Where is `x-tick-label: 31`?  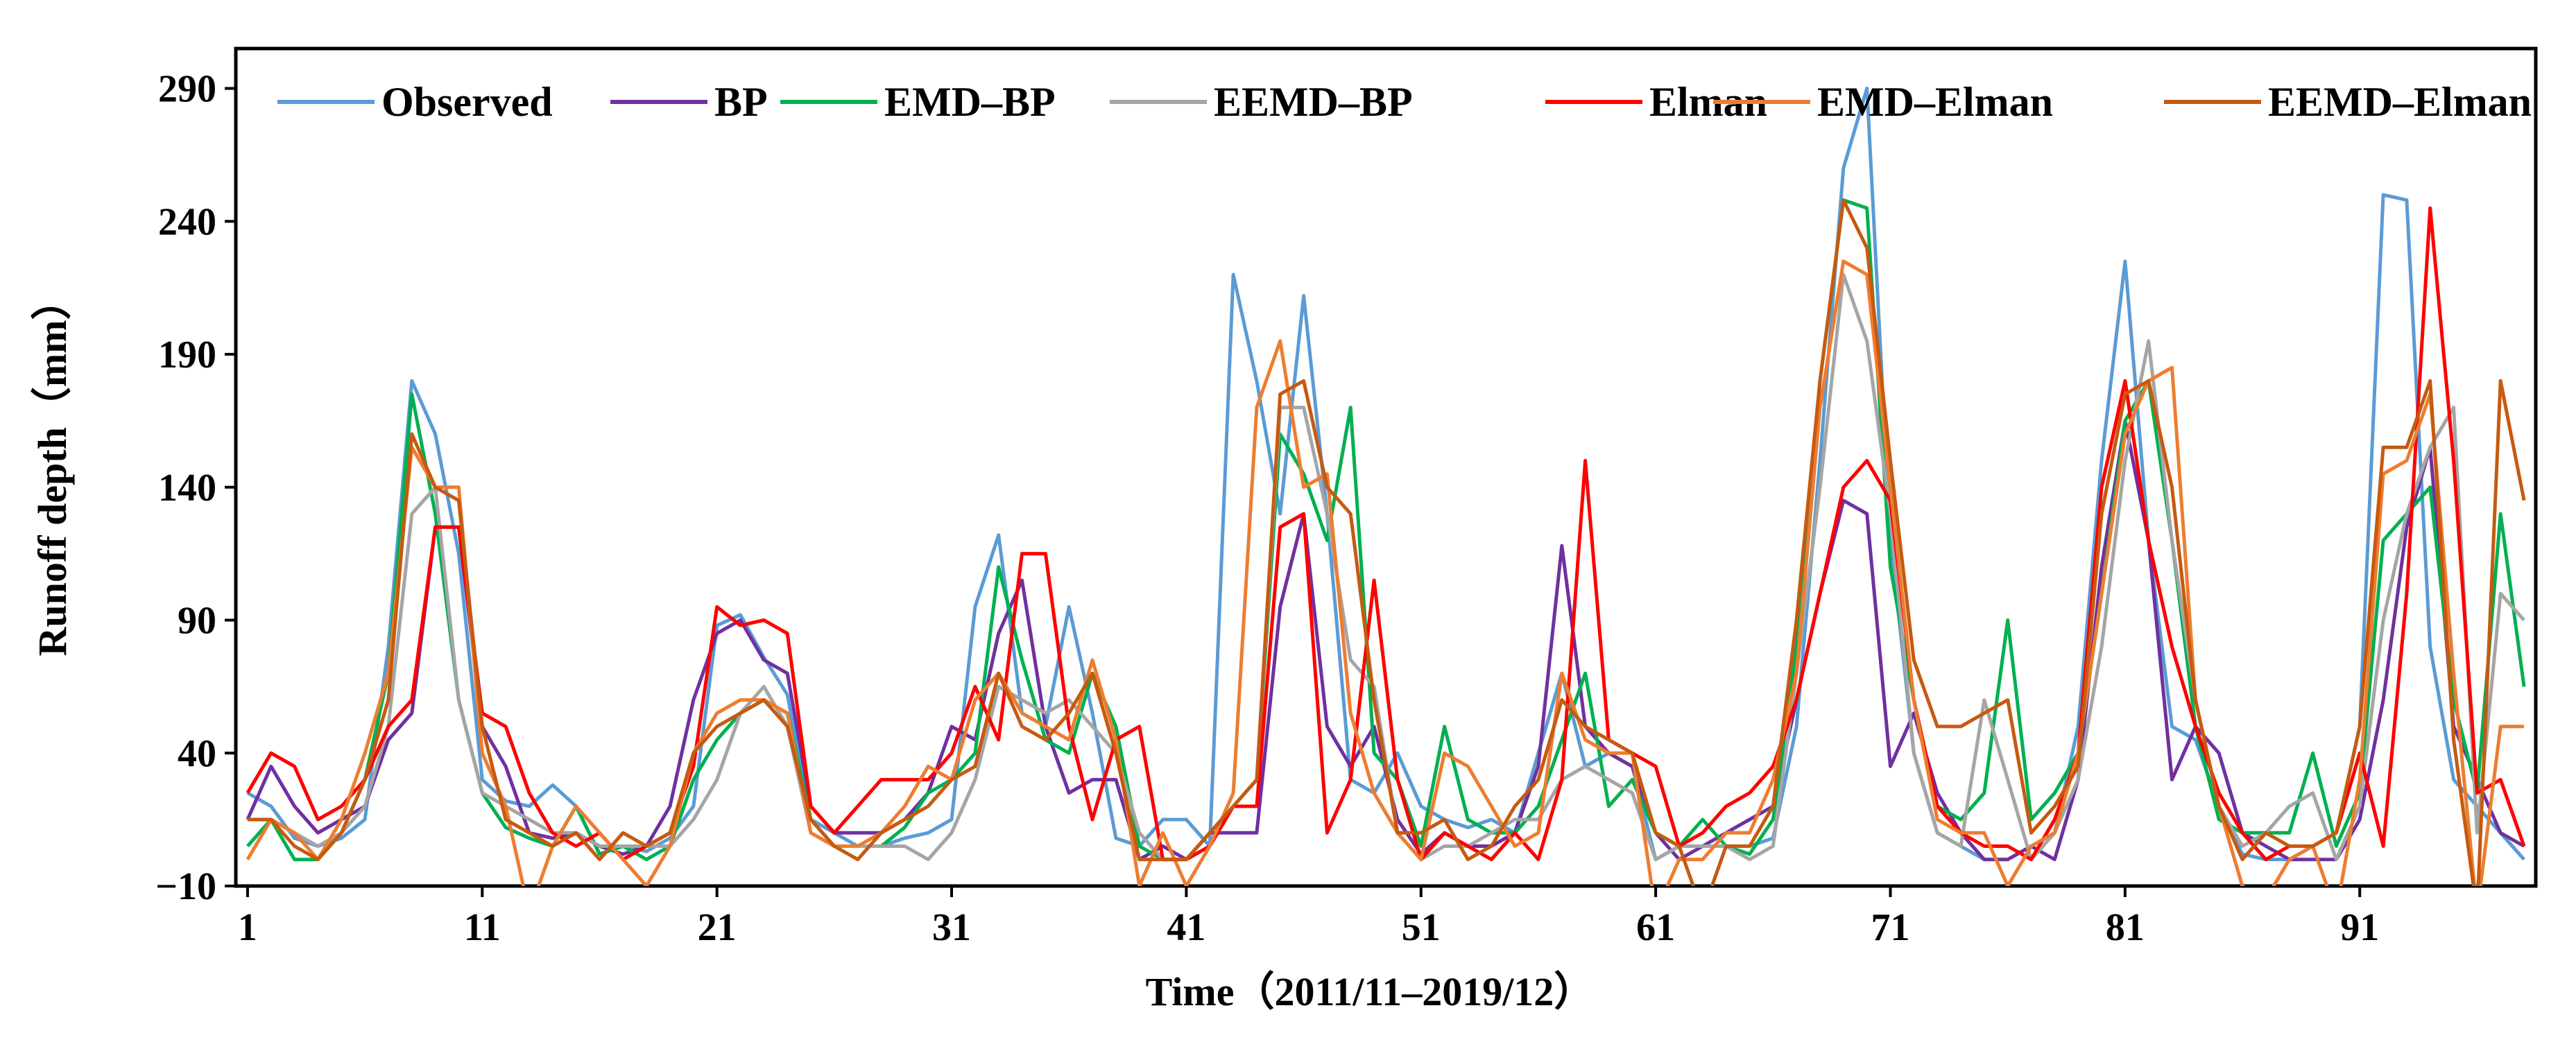
x-tick-label: 31 is located at coordinates (951, 927).